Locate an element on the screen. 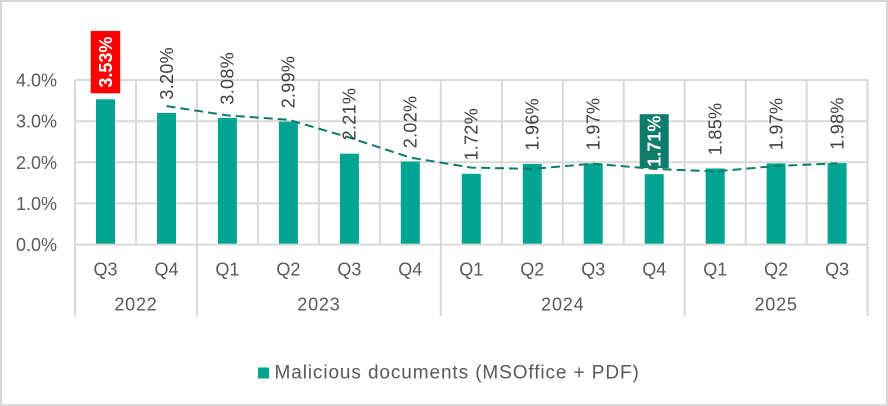  svg-text: 2025 is located at coordinates (775, 305).